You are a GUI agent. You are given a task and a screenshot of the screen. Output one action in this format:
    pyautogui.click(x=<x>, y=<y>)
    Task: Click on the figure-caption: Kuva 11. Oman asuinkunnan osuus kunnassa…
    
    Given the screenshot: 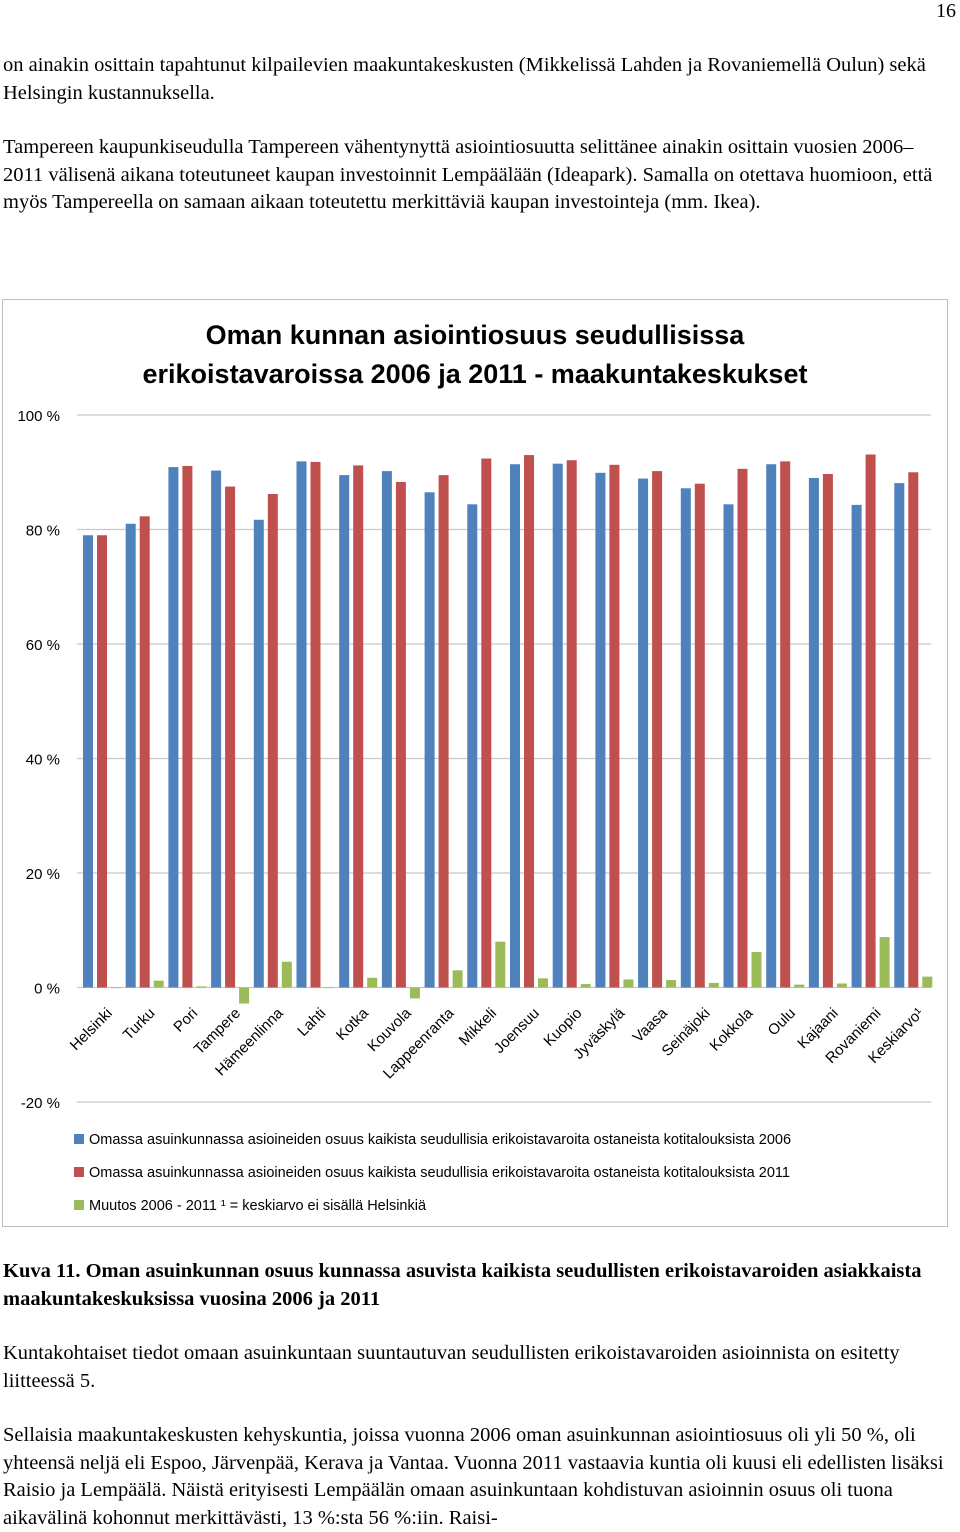 What is the action you would take?
    pyautogui.click(x=462, y=1285)
    